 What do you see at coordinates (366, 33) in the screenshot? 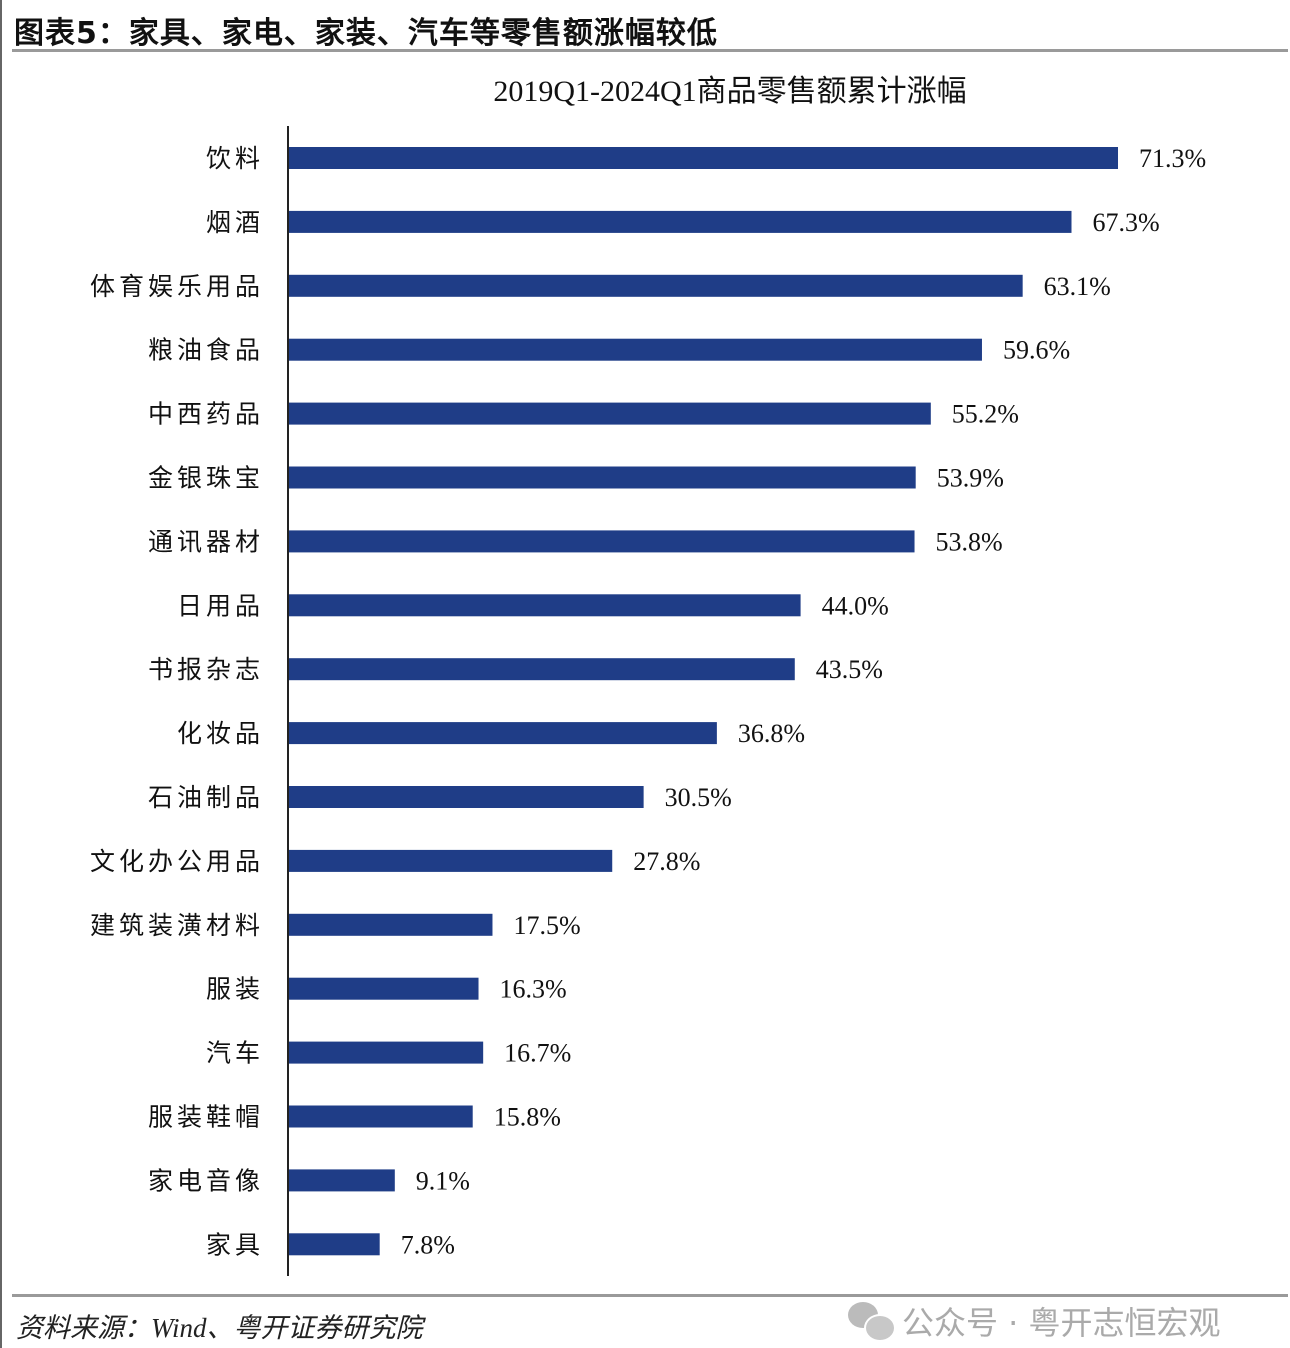
I see `figure-title: 图表5：家具、家电、家装、汽车等零售额涨幅较低` at bounding box center [366, 33].